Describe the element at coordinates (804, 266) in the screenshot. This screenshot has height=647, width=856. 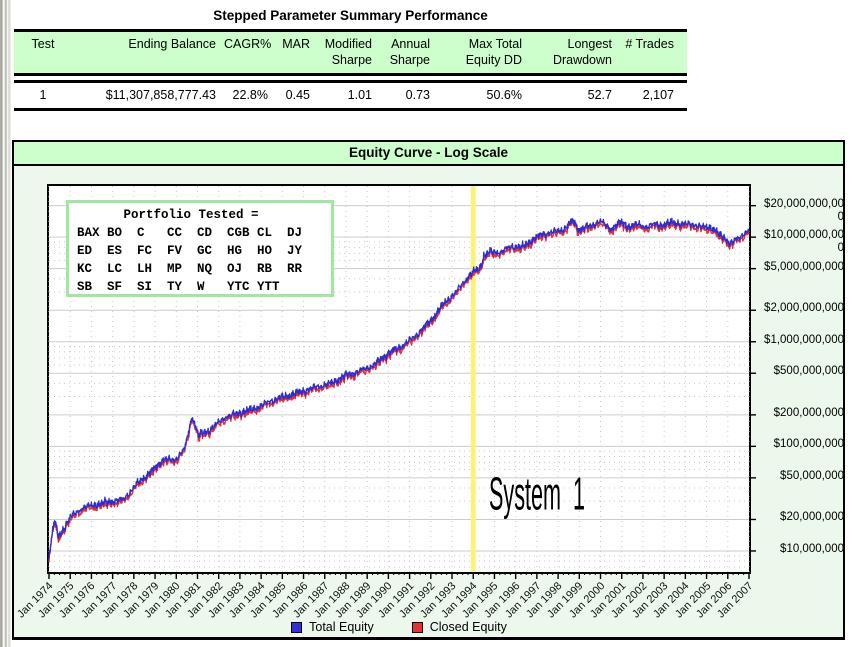
I see `y-axis-tick-label: $5,000,000,000` at that location.